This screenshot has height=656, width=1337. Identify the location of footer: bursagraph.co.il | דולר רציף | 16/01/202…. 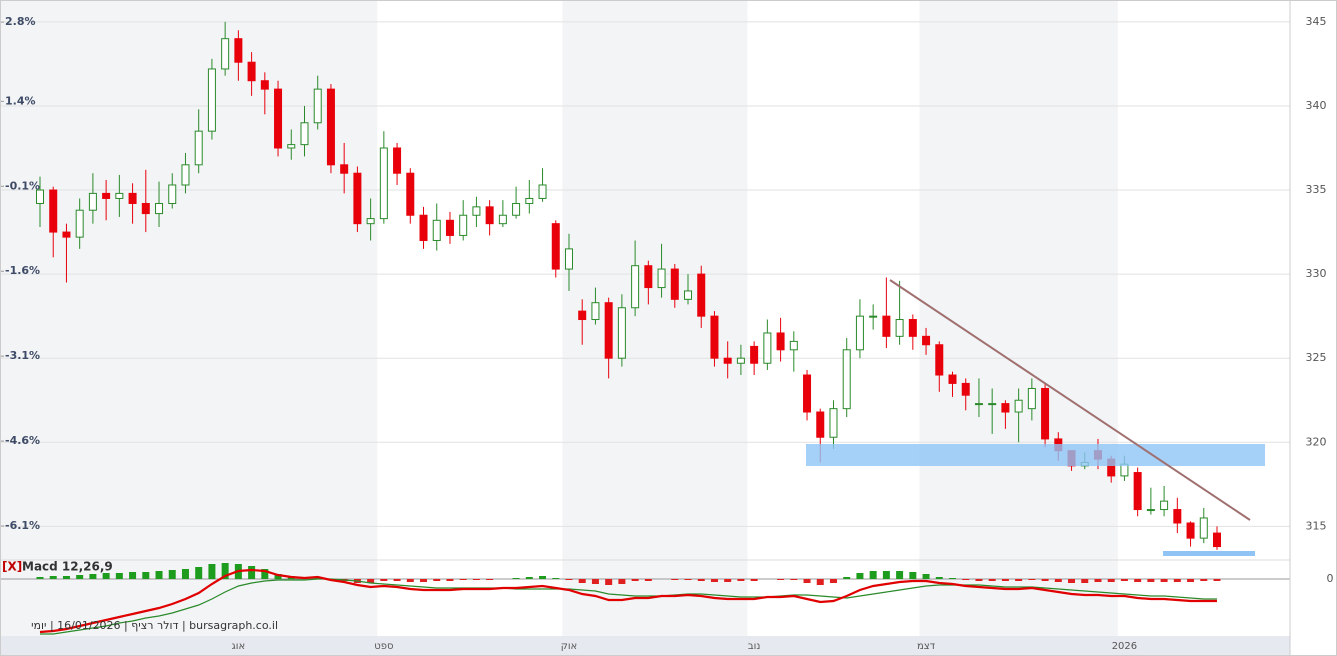
(154, 625).